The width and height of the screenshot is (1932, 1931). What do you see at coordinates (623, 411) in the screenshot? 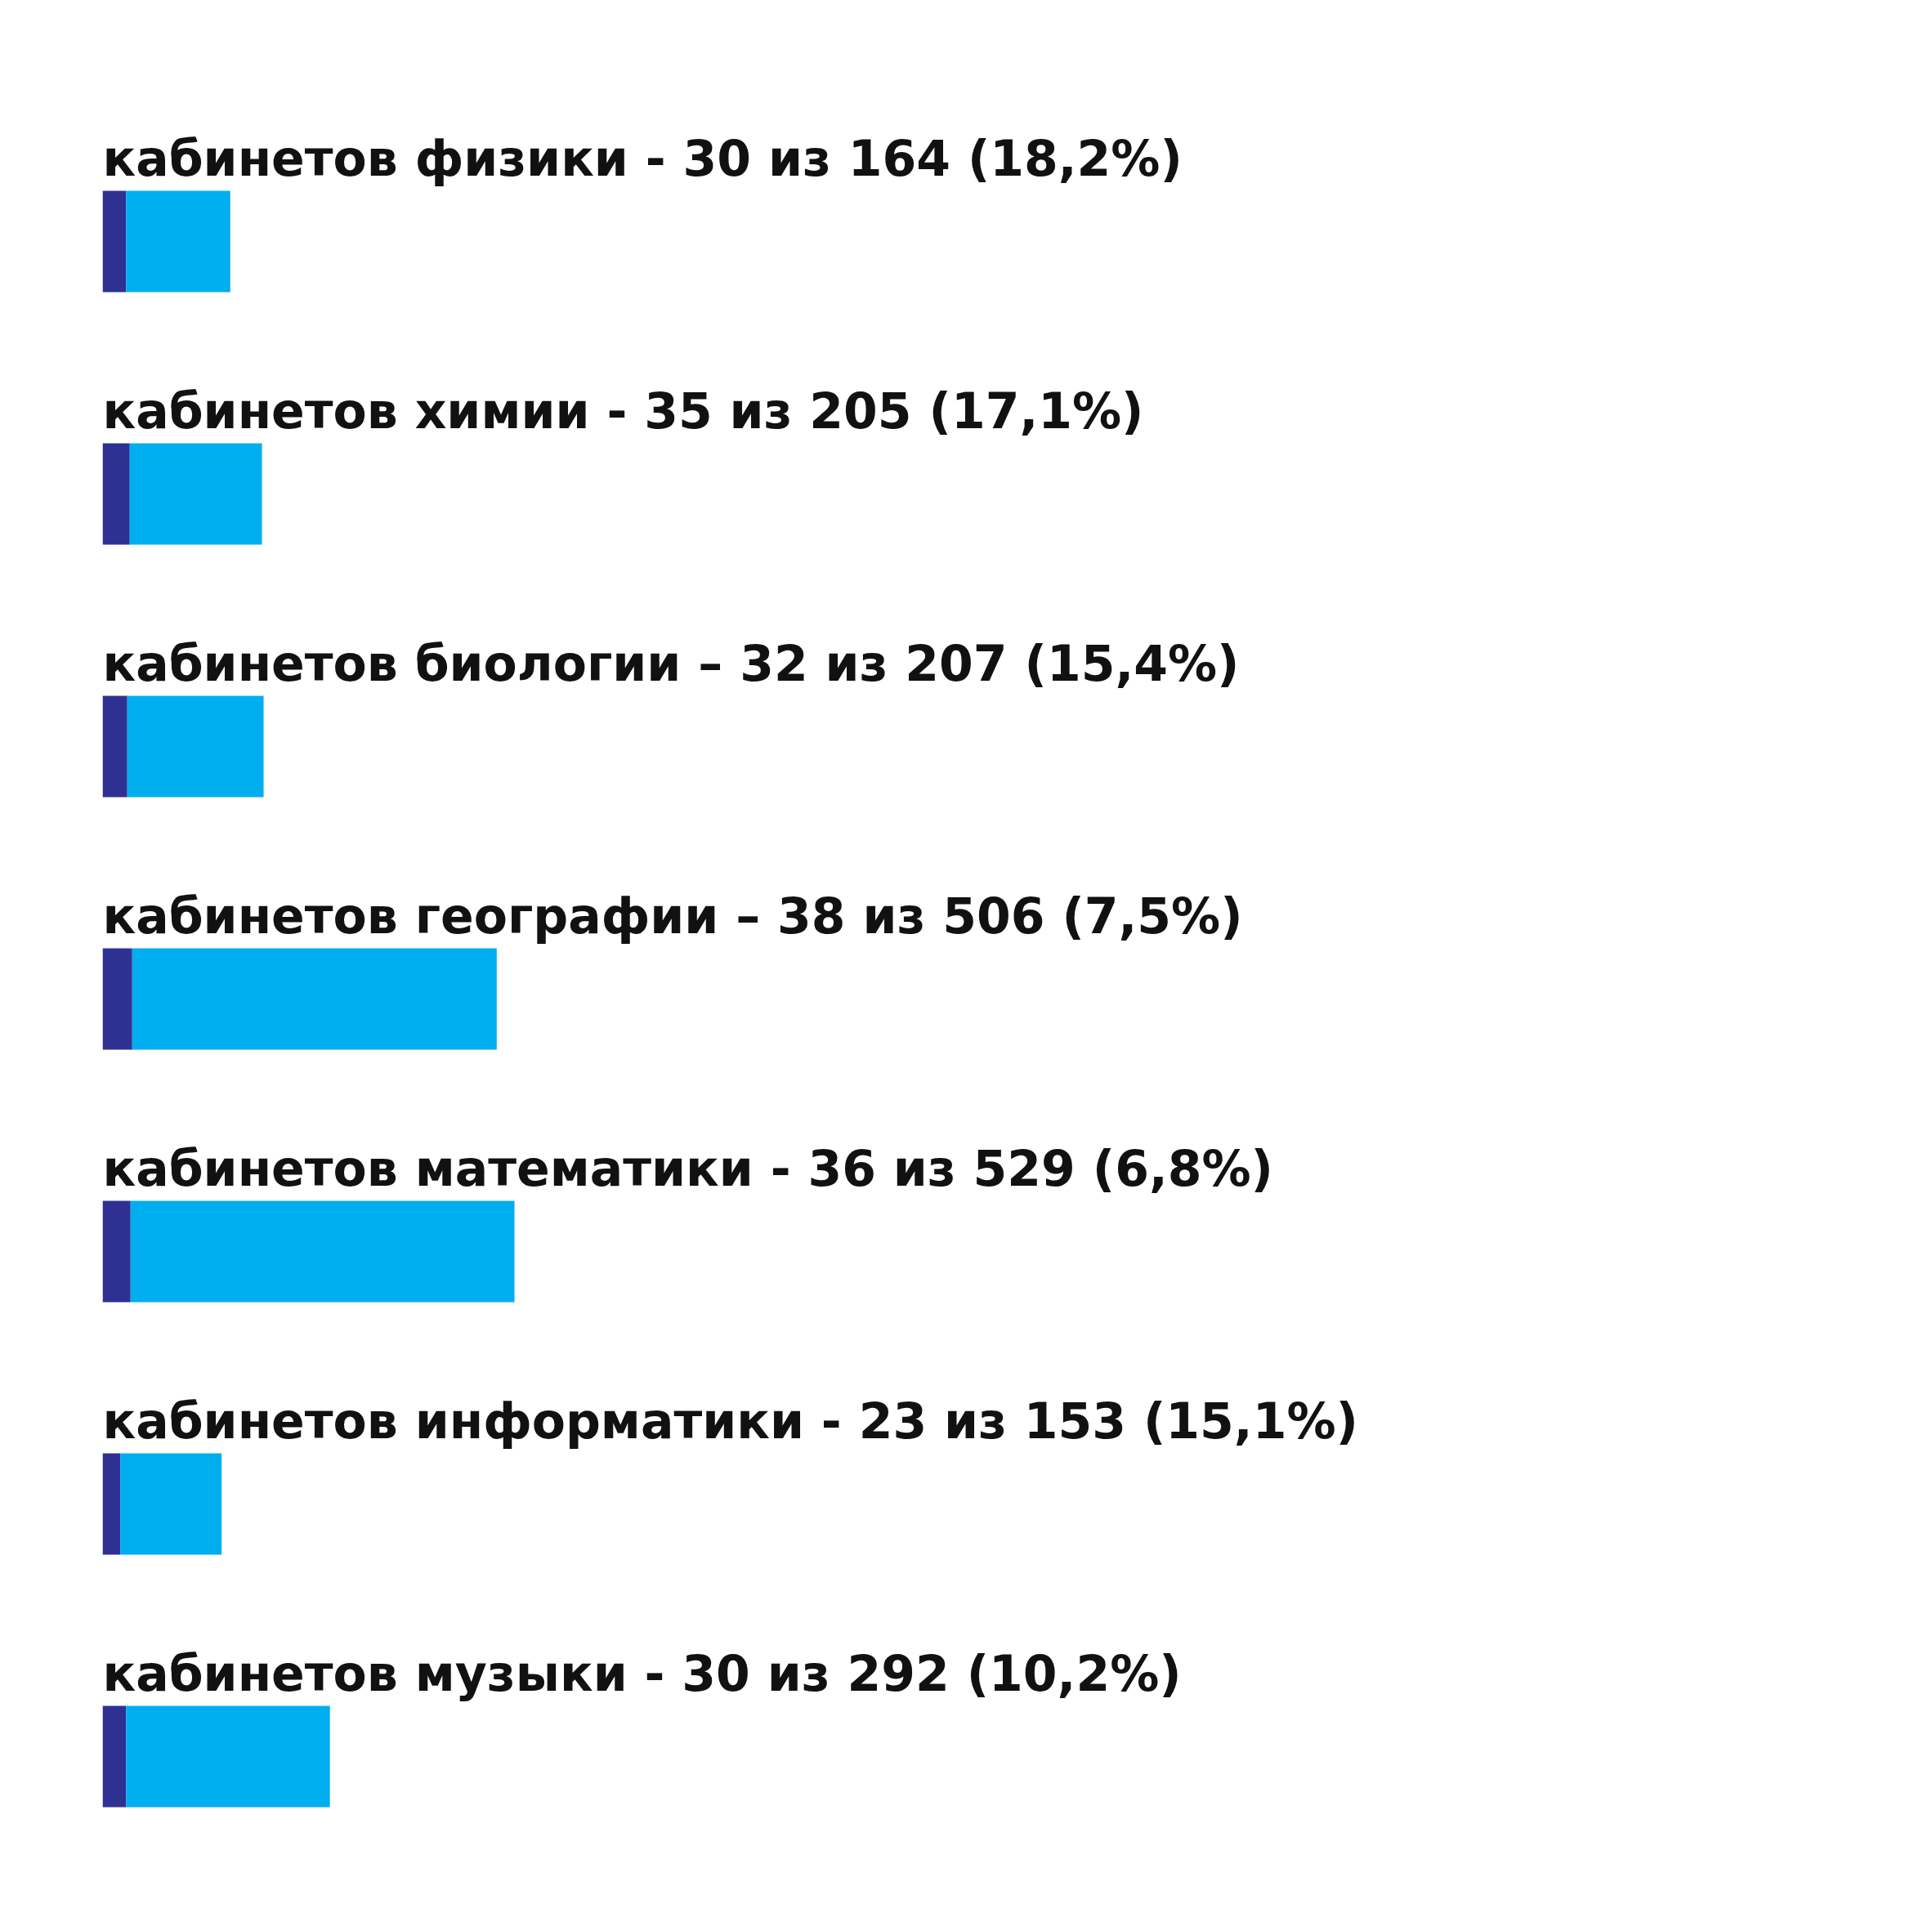
I see `y-tick-label: кабинетов химии - 35 из 205 (17,1%)` at bounding box center [623, 411].